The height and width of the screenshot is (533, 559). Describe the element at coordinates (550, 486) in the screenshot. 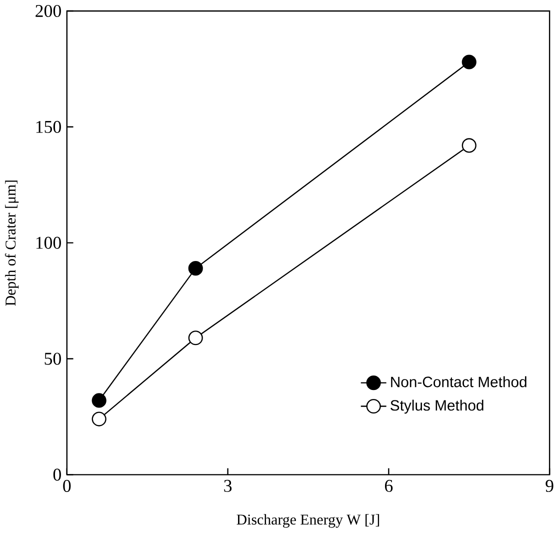

I see `x-tick-label: 9` at that location.